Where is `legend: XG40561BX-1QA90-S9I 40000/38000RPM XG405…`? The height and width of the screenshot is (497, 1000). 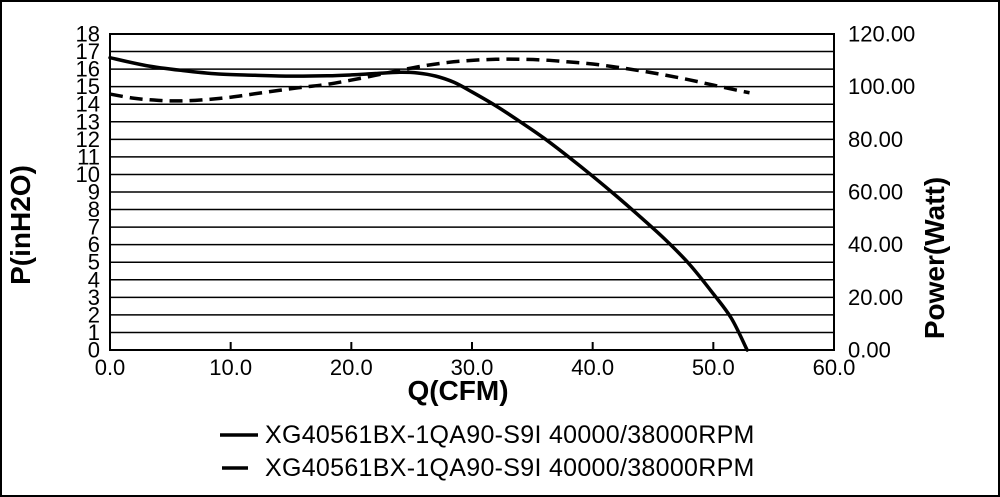
legend: XG40561BX-1QA90-S9I 40000/38000RPM XG405… is located at coordinates (487, 451).